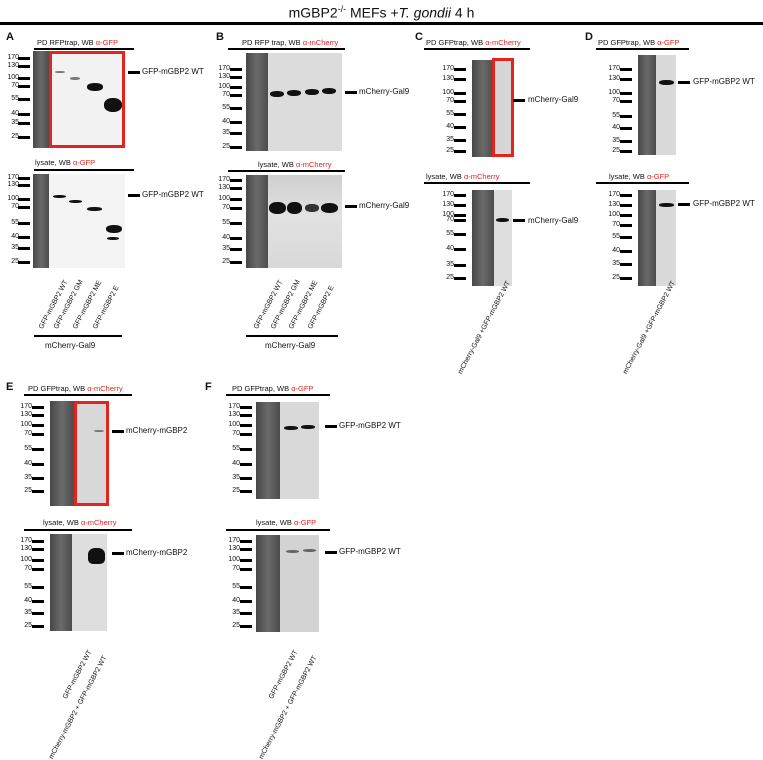 This screenshot has width=763, height=760. I want to click on mw-label-e-bottom-40: 40, so click(28, 600).